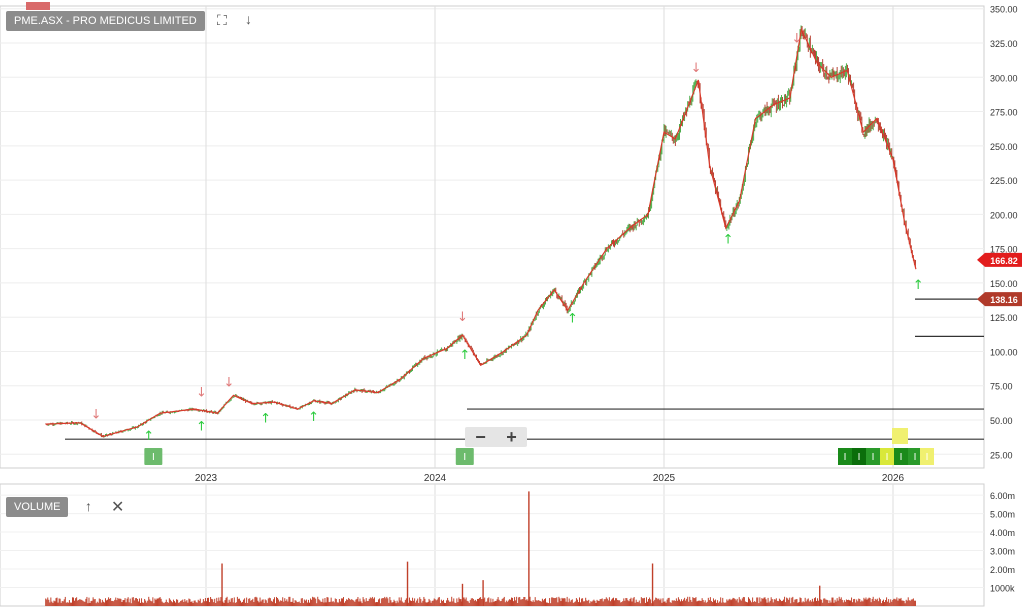 This screenshot has height=610, width=1024. Describe the element at coordinates (1002, 589) in the screenshot. I see `volume-tick-label: 1000k` at that location.